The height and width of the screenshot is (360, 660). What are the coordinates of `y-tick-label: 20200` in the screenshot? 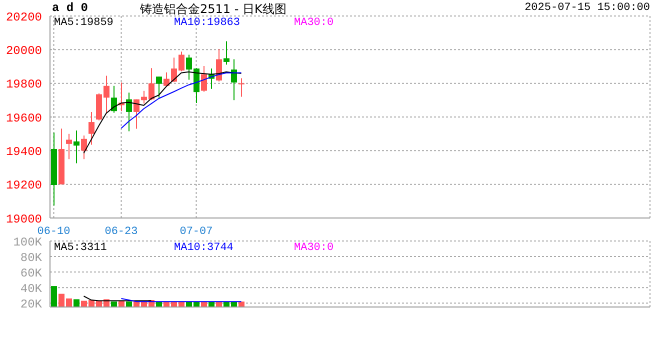 It's located at (24, 17).